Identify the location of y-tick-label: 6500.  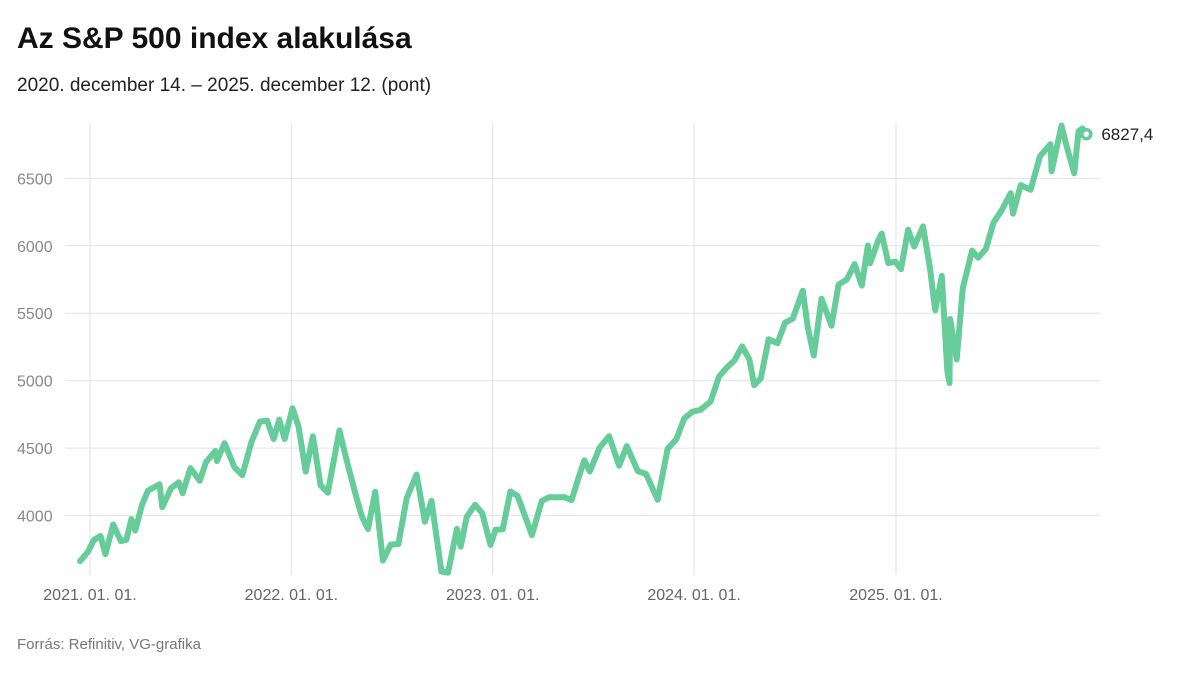
(35, 179).